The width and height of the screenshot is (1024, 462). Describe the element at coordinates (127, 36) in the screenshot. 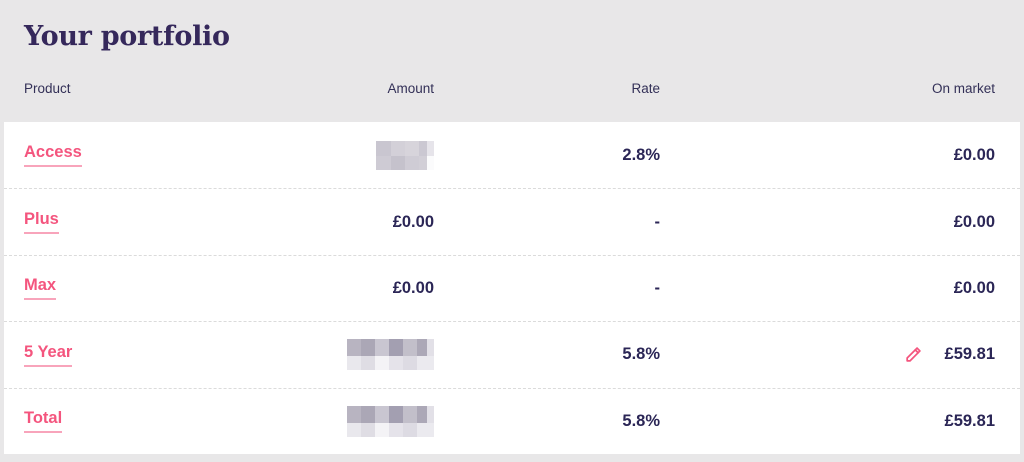

I see `page-title: Your portfolio` at that location.